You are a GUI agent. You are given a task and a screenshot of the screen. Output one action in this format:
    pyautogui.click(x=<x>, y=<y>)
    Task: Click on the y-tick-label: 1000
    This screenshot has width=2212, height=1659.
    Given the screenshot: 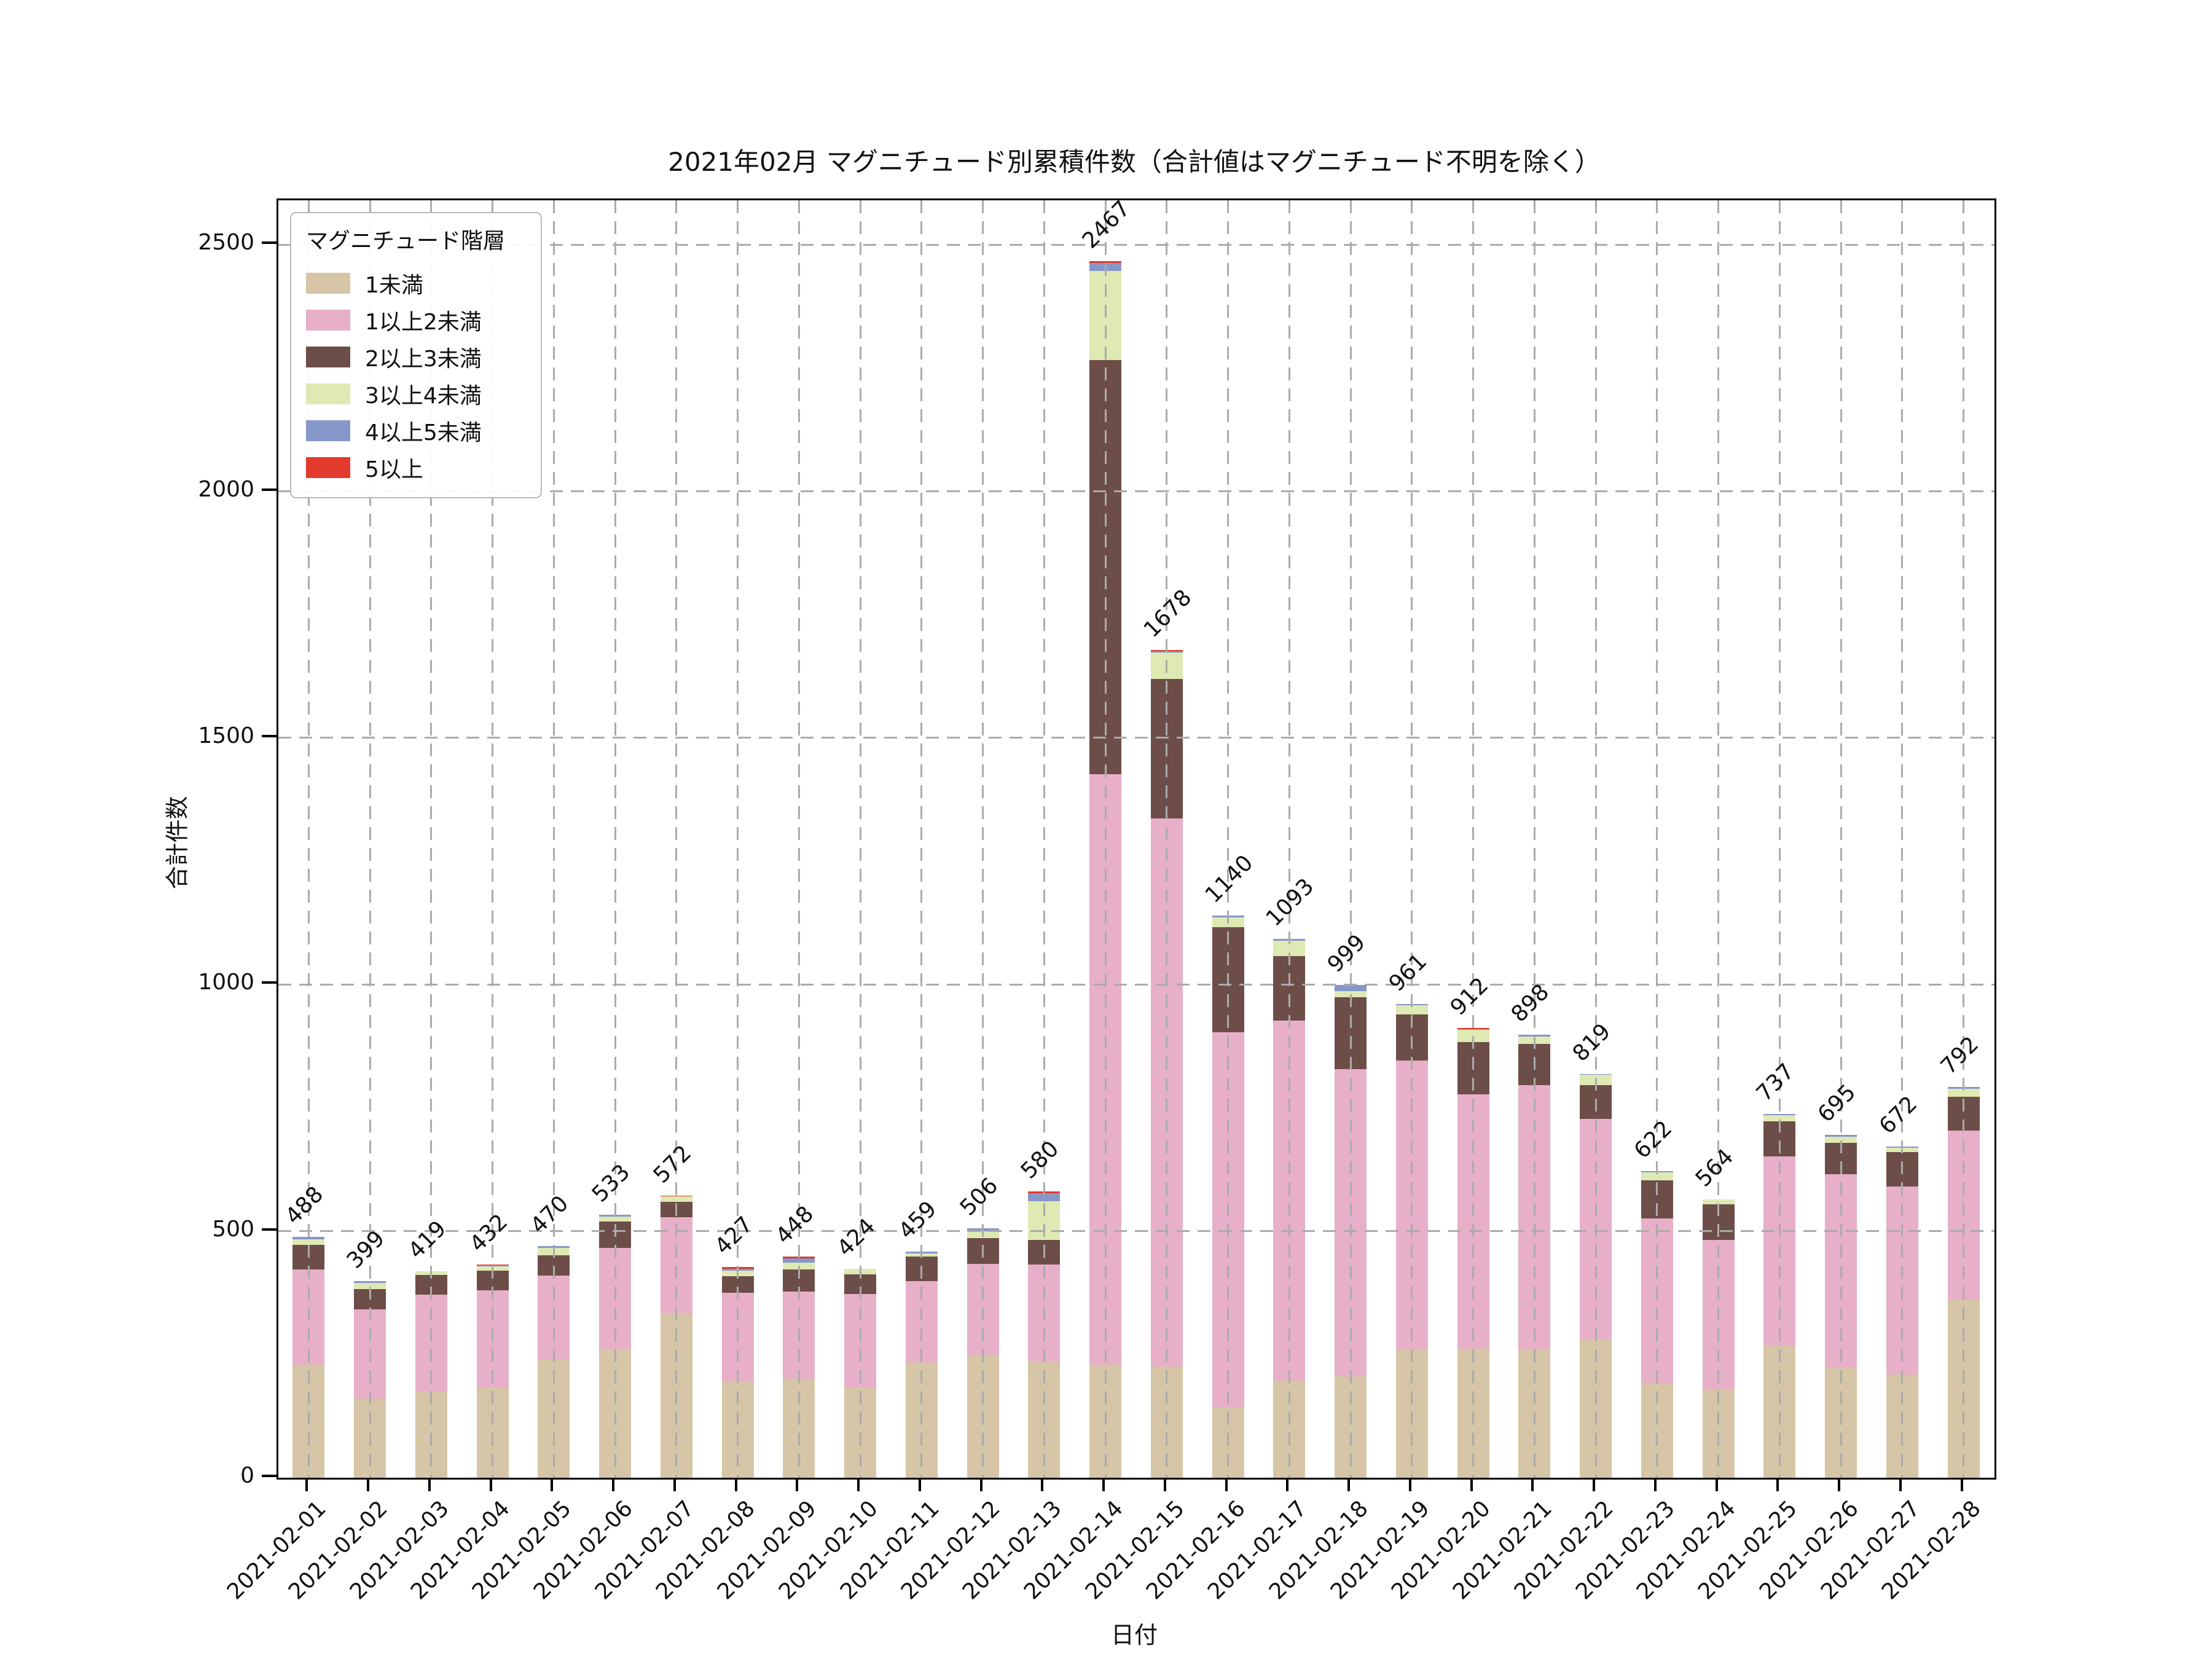 What is the action you would take?
    pyautogui.click(x=226, y=982)
    